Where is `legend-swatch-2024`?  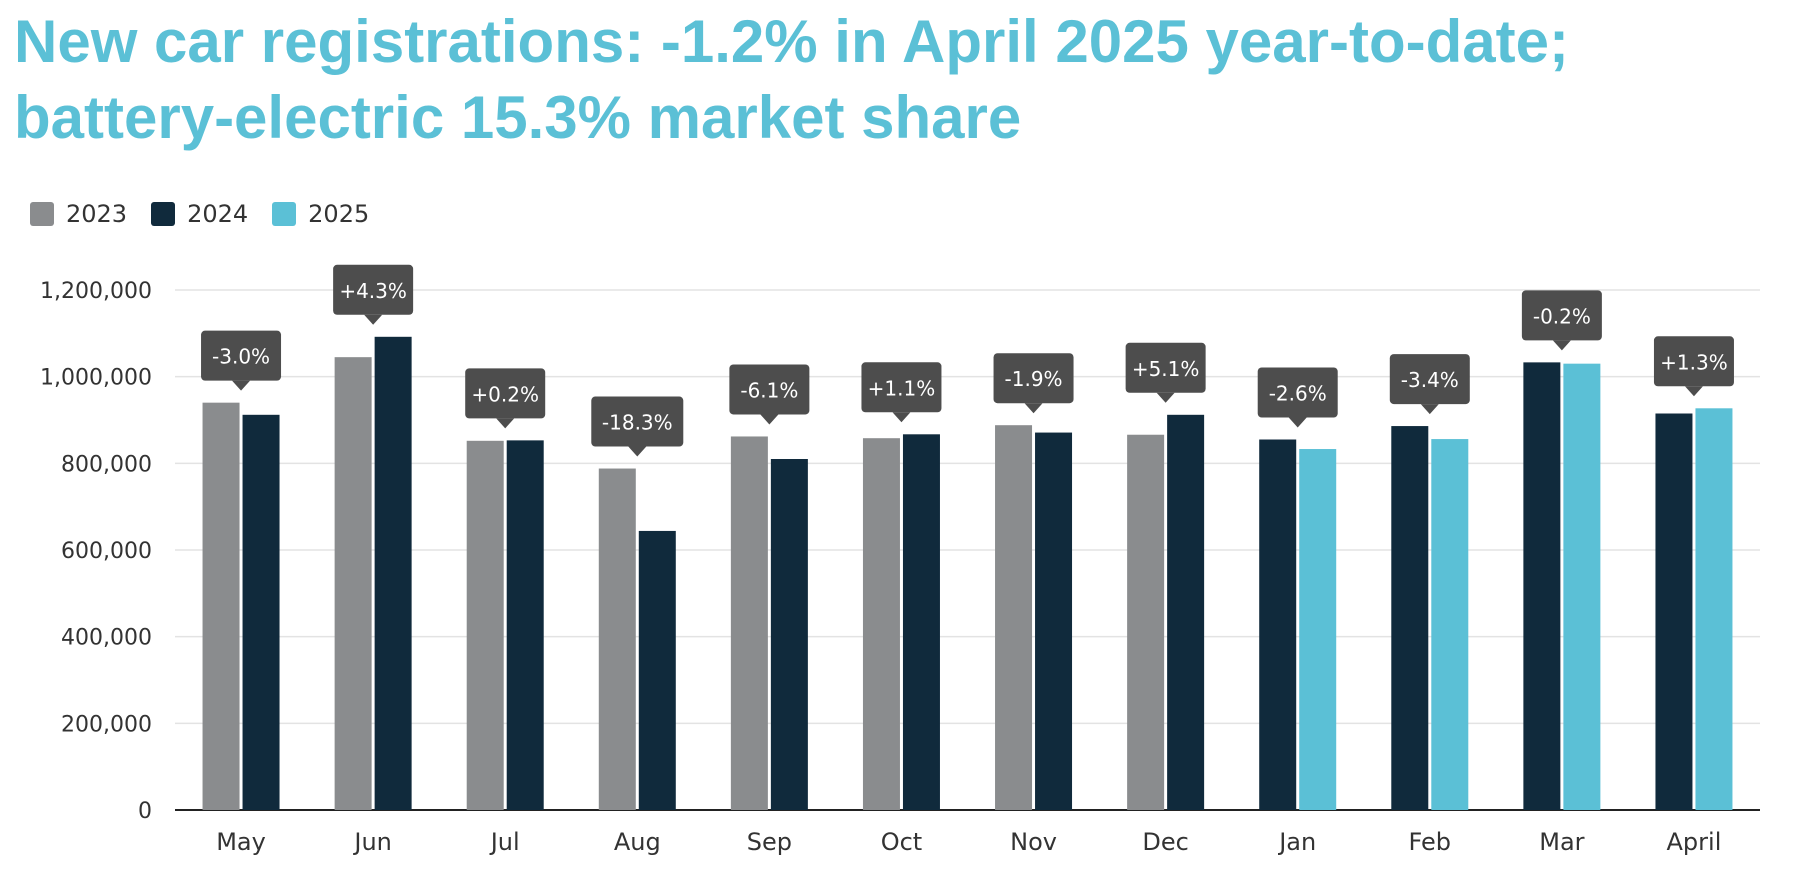 legend-swatch-2024 is located at coordinates (163, 214).